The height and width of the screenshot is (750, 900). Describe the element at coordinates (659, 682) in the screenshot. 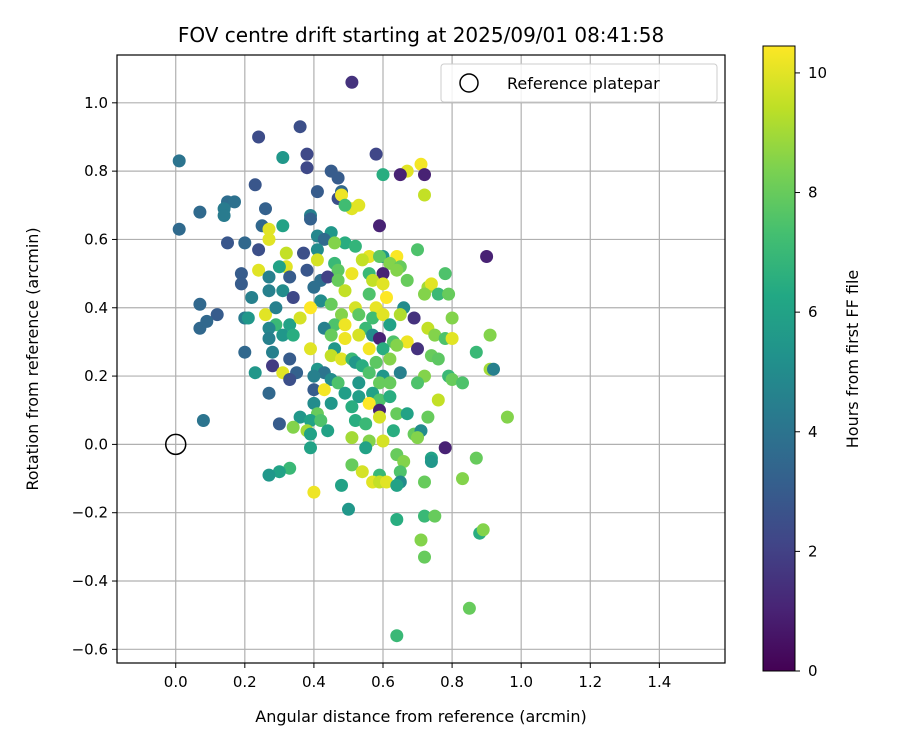

I see `x-tick-label: 1.4` at that location.